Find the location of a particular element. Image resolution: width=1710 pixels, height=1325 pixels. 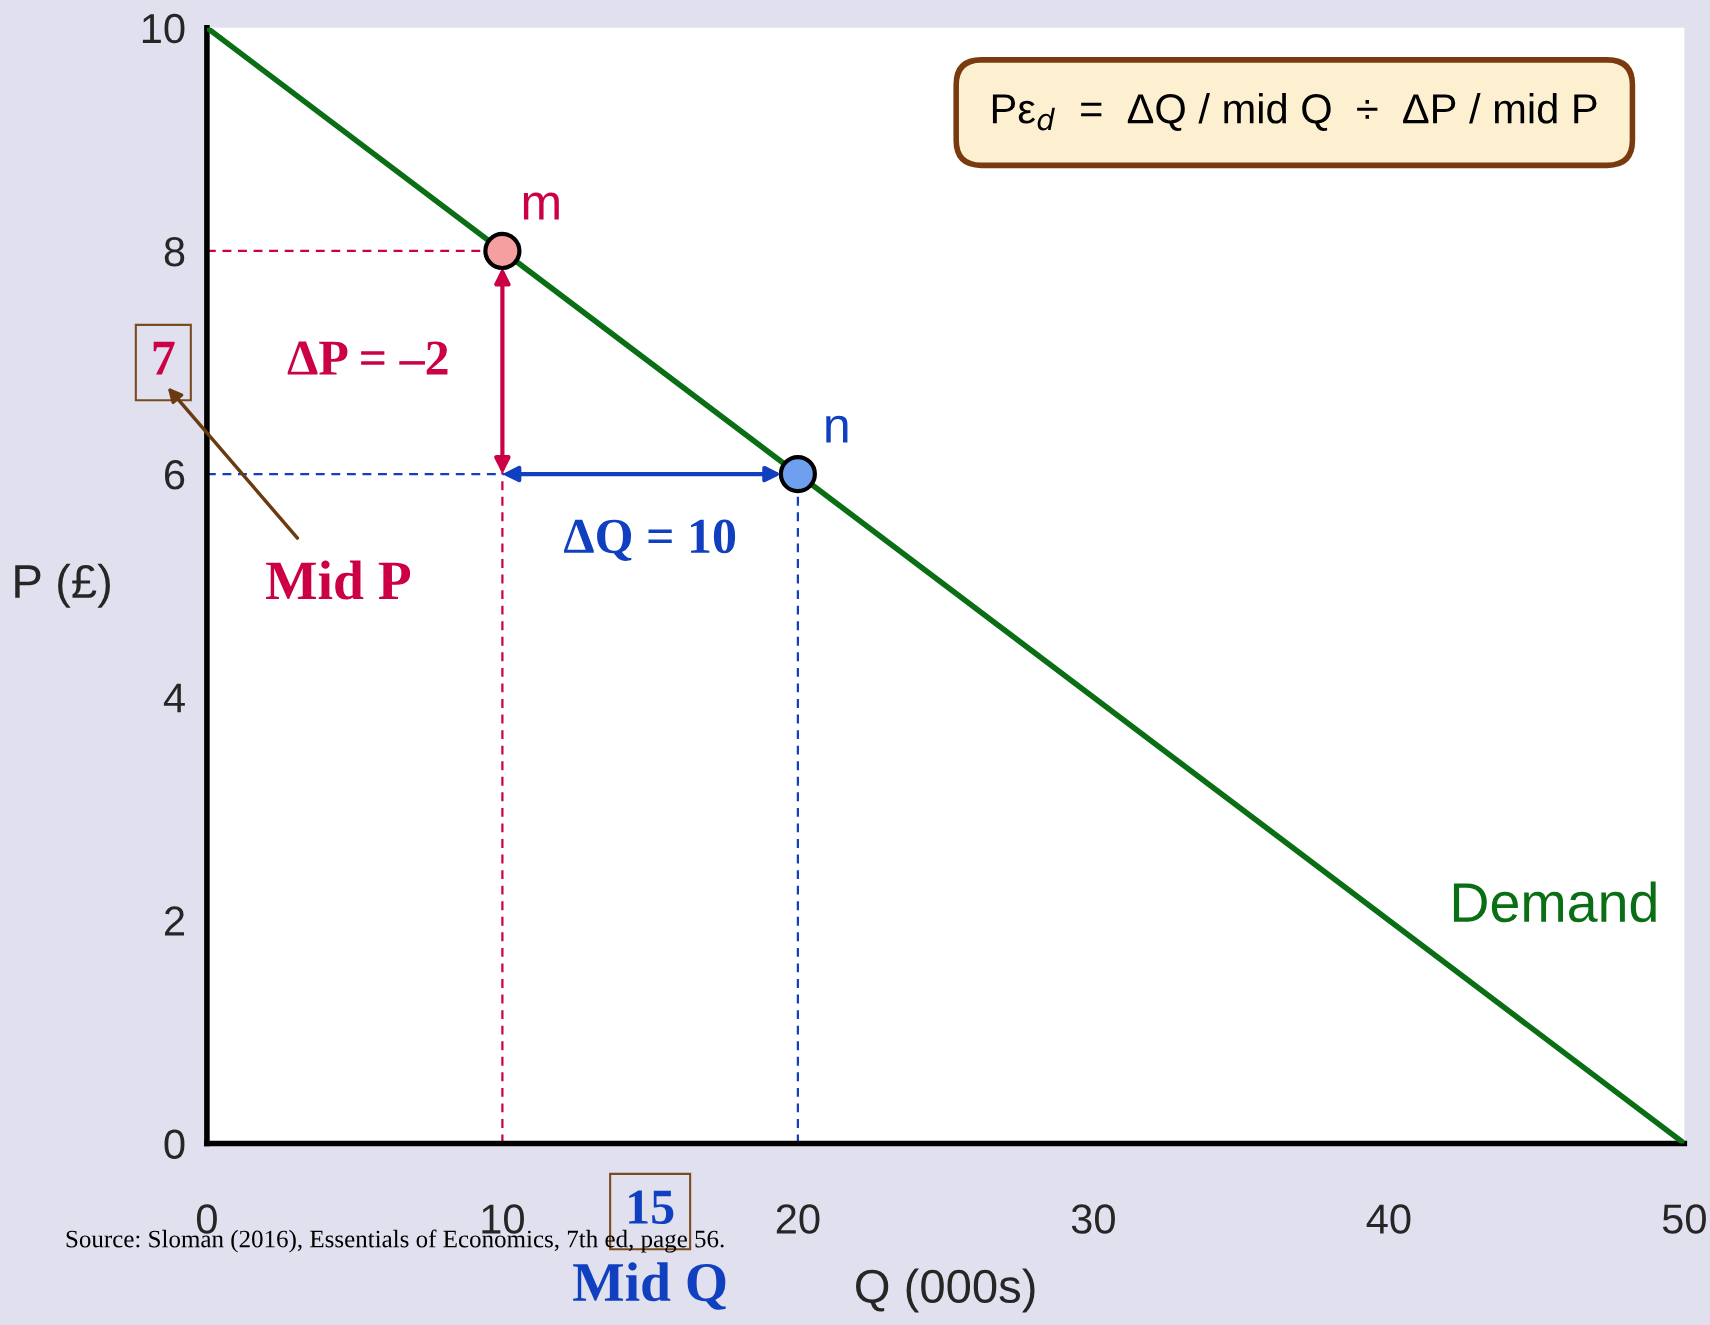

y-tick-label: 0 is located at coordinates (174, 1144).